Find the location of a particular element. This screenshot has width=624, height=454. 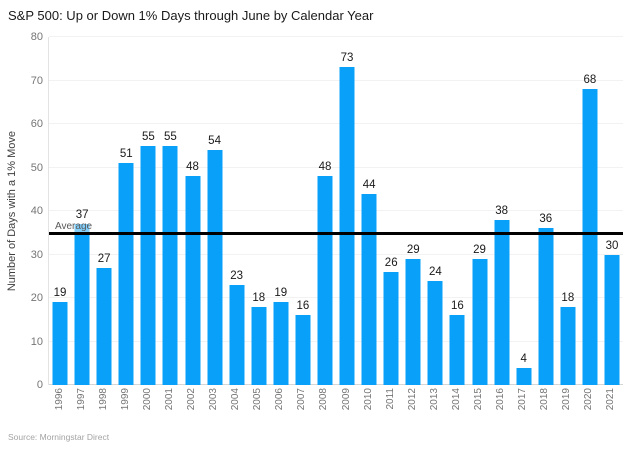

source-note: Source: Morningstar Direct is located at coordinates (59, 437).